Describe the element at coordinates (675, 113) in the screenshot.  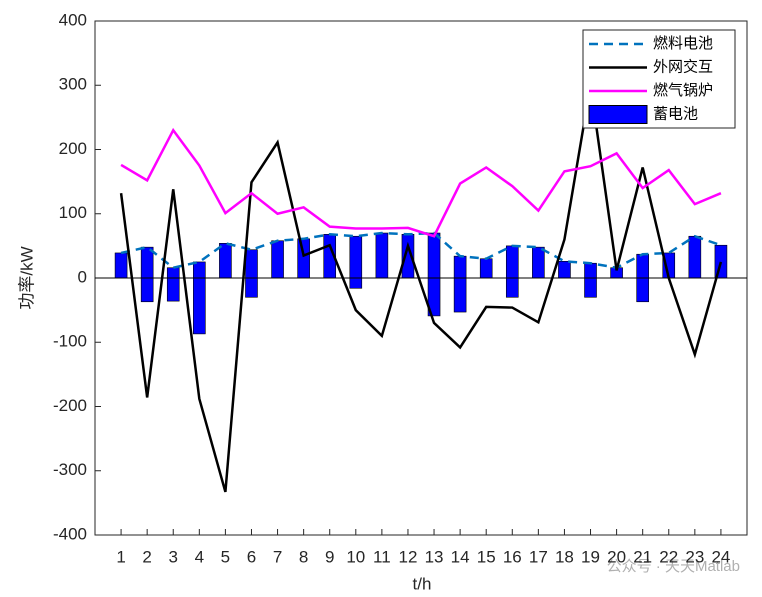
I see `legend-label: 蓄电池` at that location.